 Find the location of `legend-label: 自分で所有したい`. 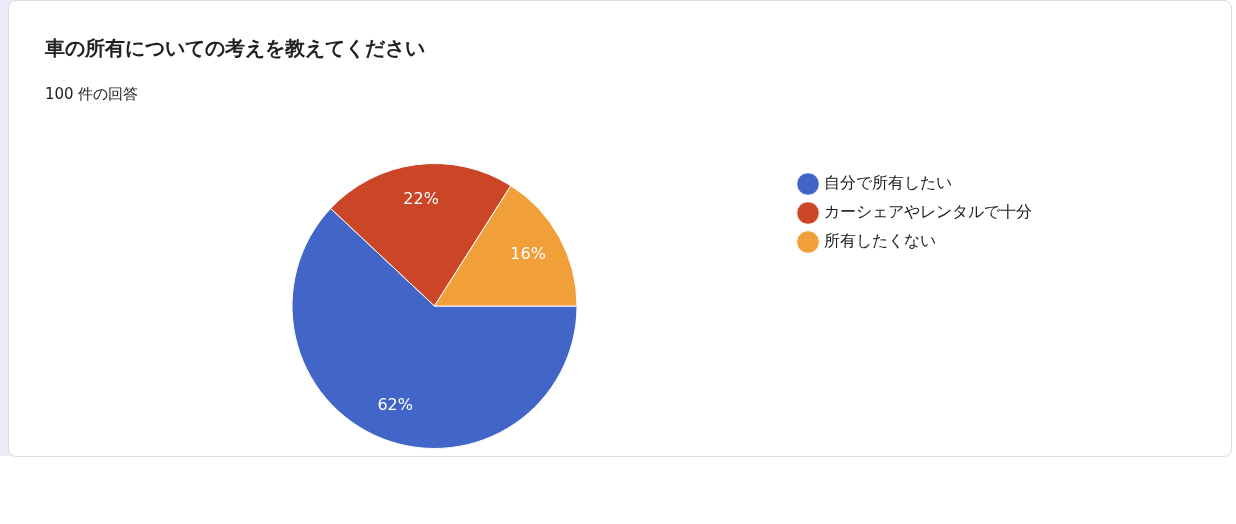

legend-label: 自分で所有したい is located at coordinates (888, 183).